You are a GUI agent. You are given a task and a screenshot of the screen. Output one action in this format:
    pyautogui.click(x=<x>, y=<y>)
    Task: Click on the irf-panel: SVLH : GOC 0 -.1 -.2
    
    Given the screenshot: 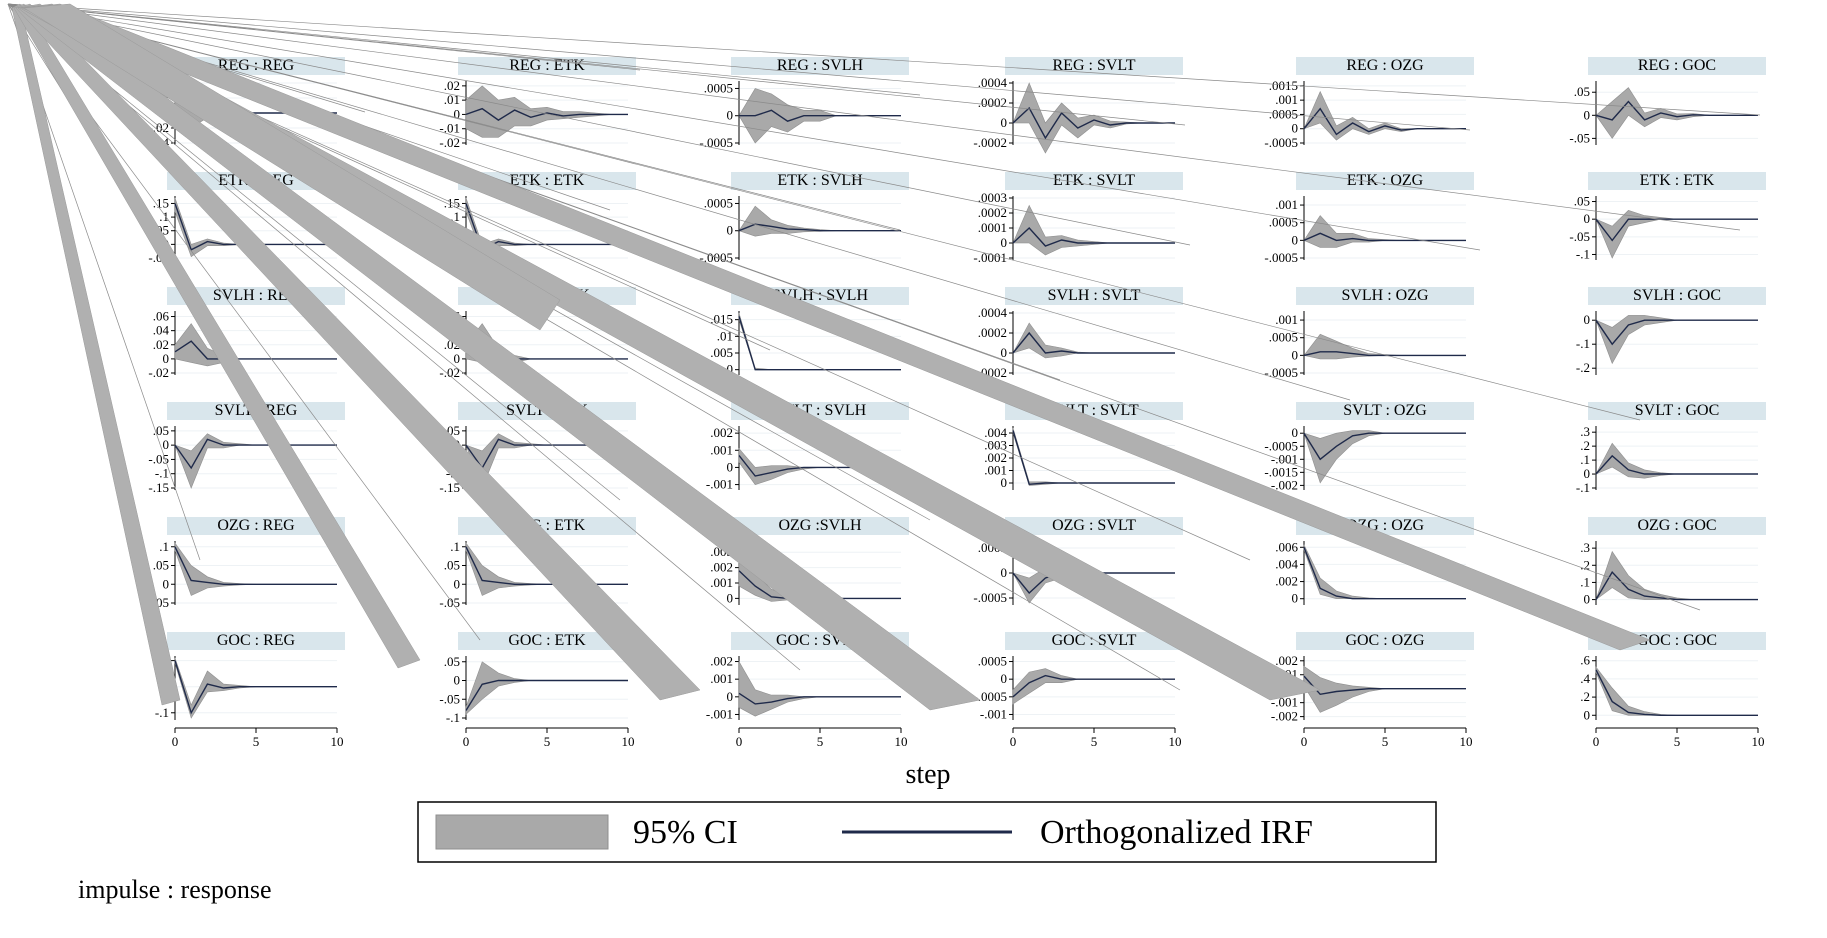 What is the action you would take?
    pyautogui.click(x=1671, y=331)
    